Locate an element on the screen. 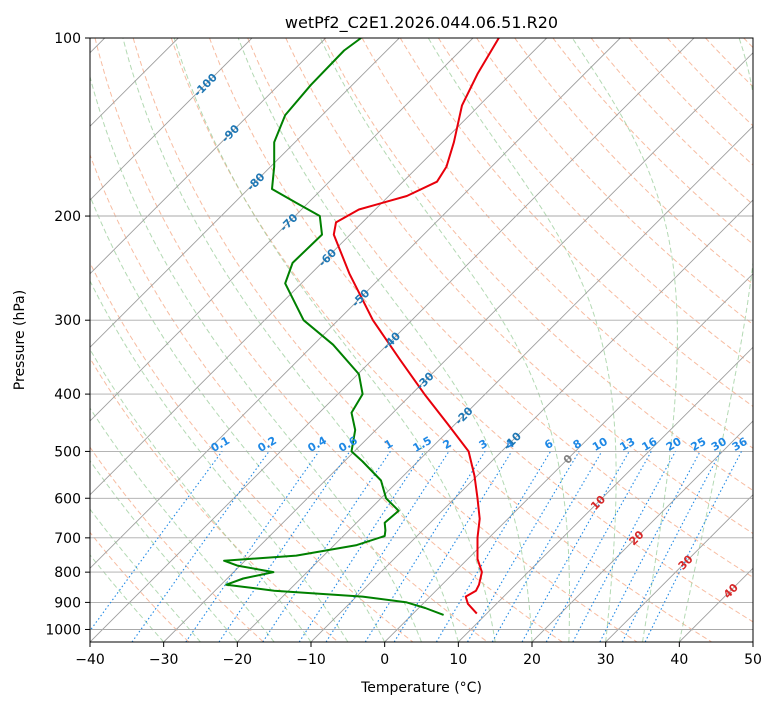 Image resolution: width=775 pixels, height=708 pixels. y-axis-ticks: 100 200 300 400 500 600 700 800 900 1000 is located at coordinates (67, 334).